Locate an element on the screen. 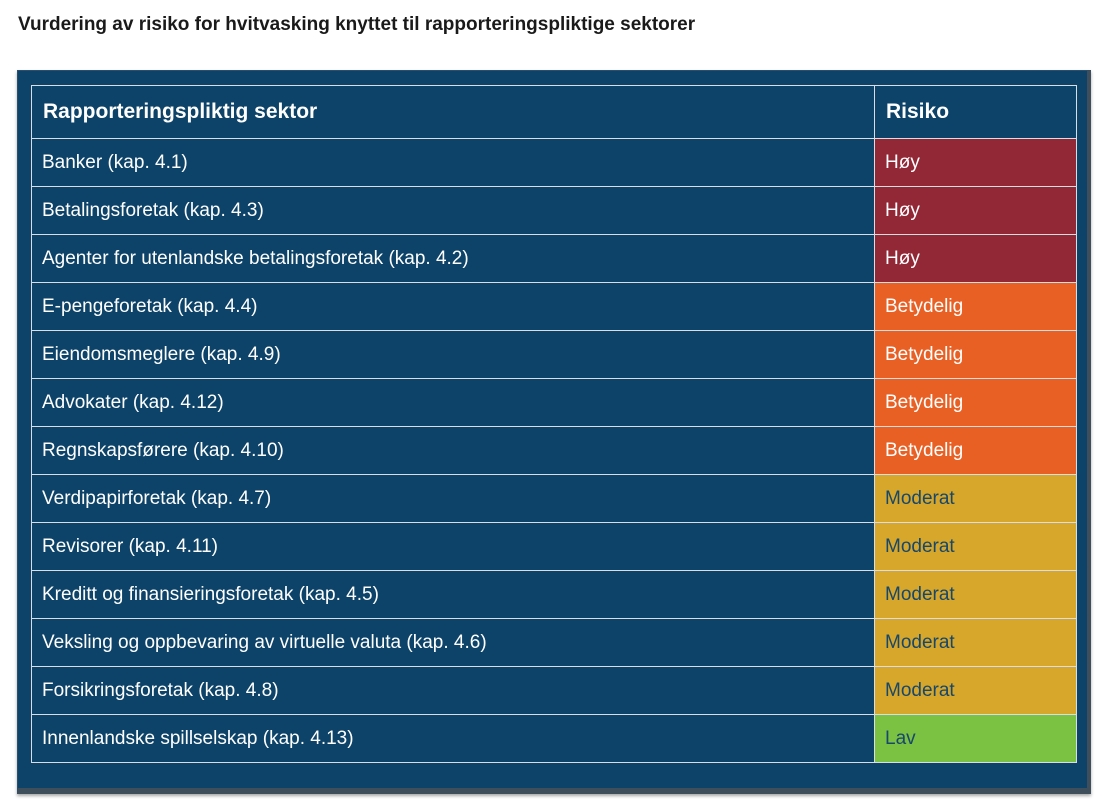  table-row: E-pengeforetak (kap. 4.4) Betydelig is located at coordinates (554, 306).